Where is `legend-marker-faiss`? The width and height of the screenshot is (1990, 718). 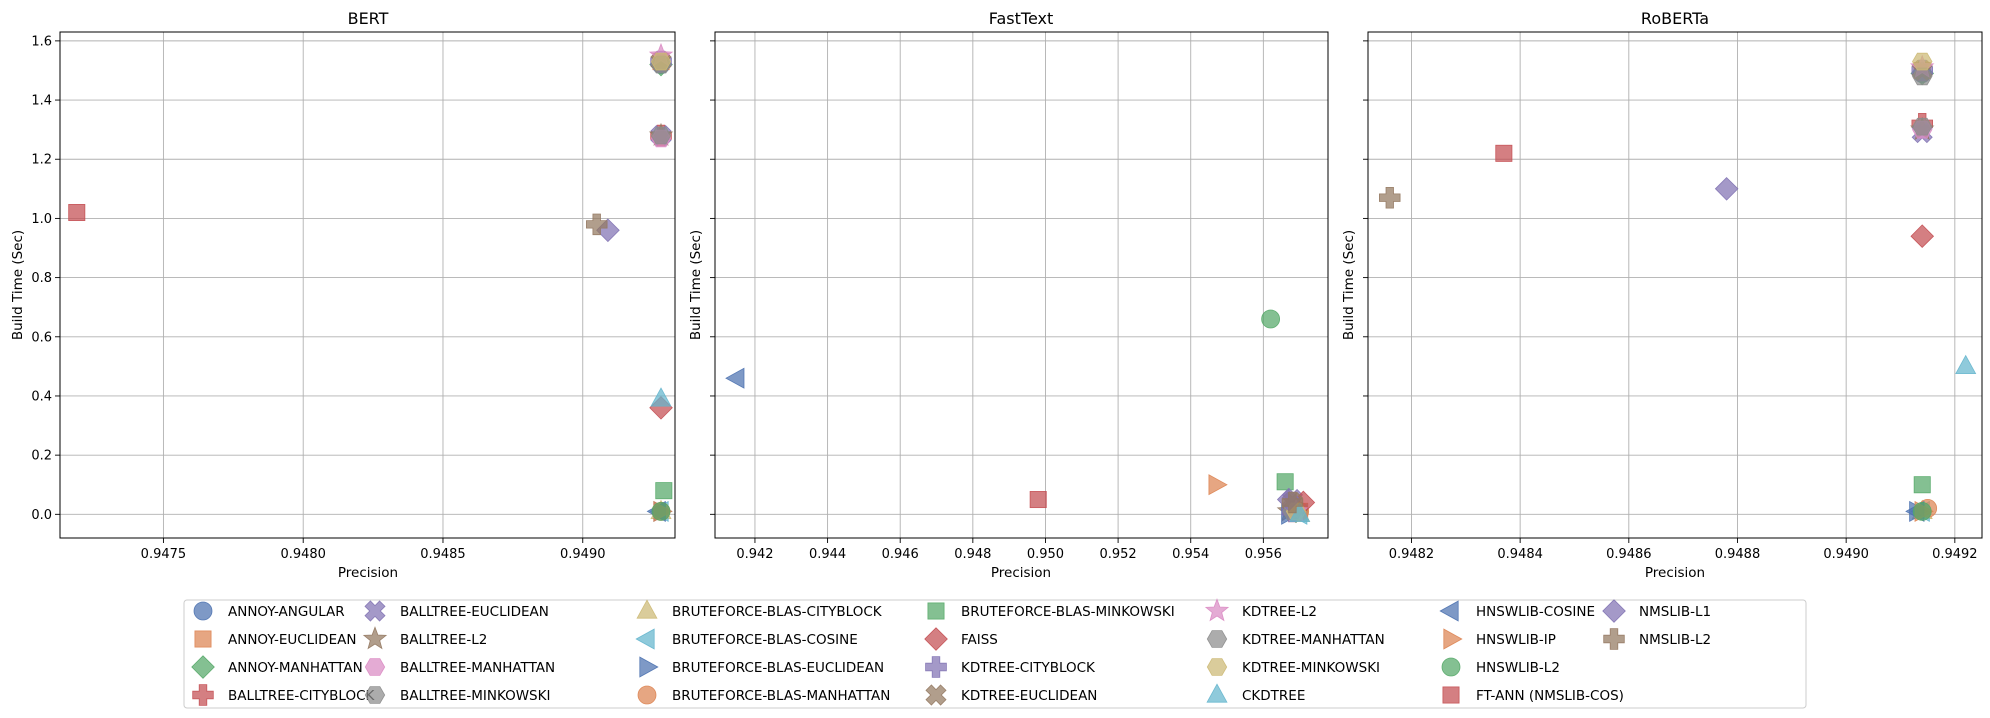 legend-marker-faiss is located at coordinates (936, 639).